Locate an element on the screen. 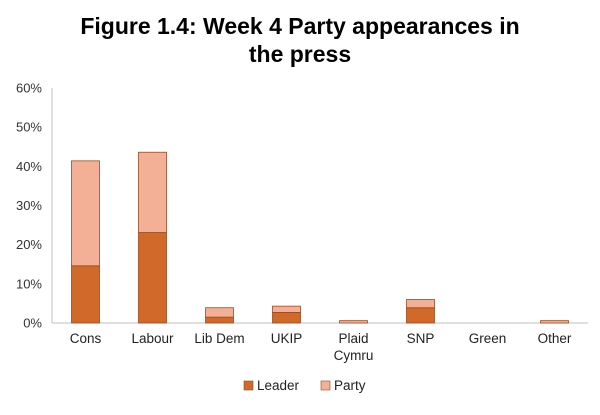  x-tick-label-line: Lib Dem is located at coordinates (219, 338).